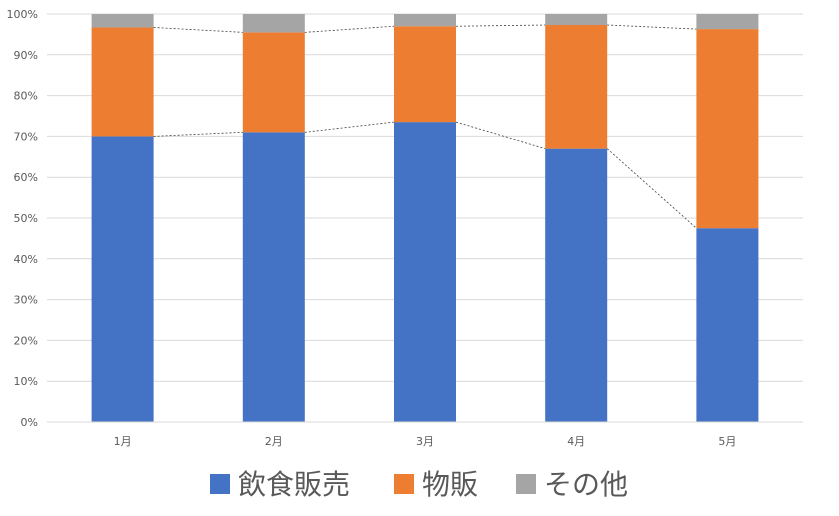  I want to click on x-tick-label: 2月, so click(274, 441).